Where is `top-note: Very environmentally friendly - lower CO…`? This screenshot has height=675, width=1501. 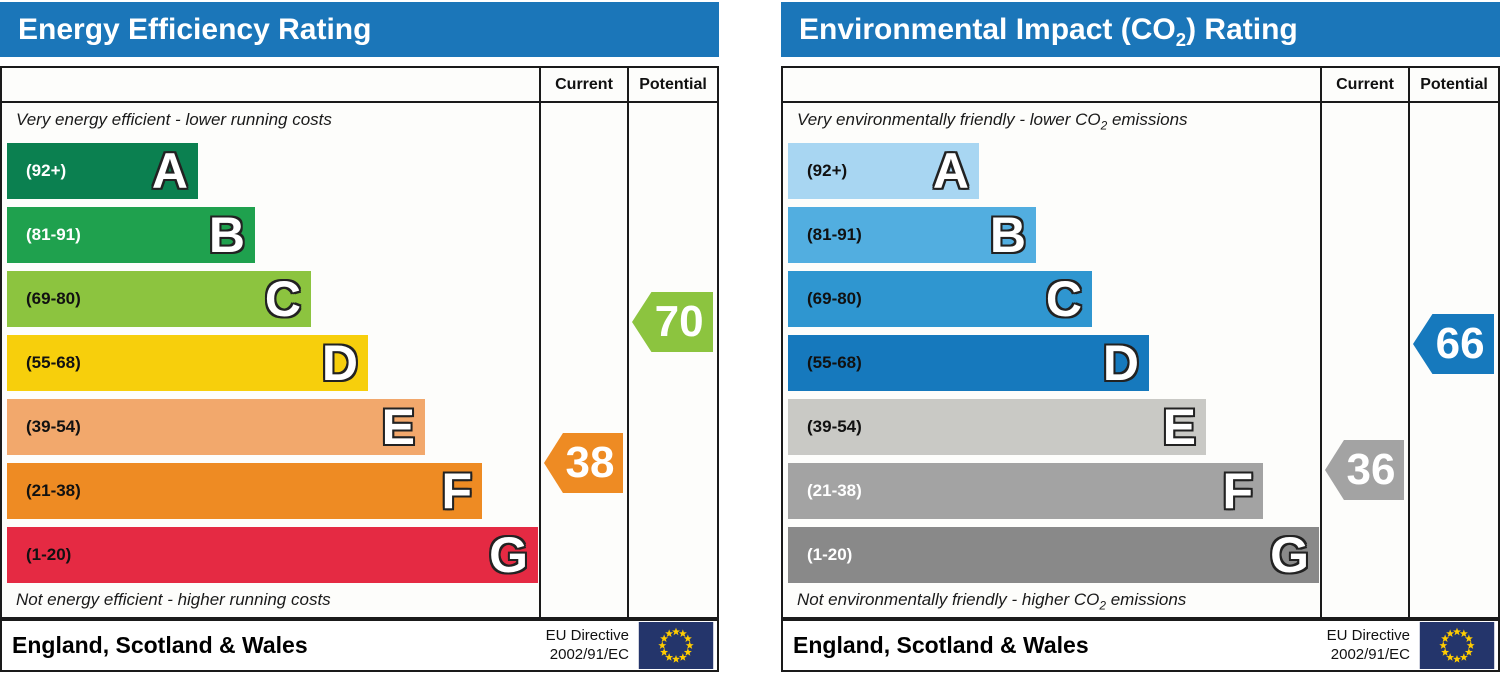
top-note: Very environmentally friendly - lower CO… is located at coordinates (992, 121).